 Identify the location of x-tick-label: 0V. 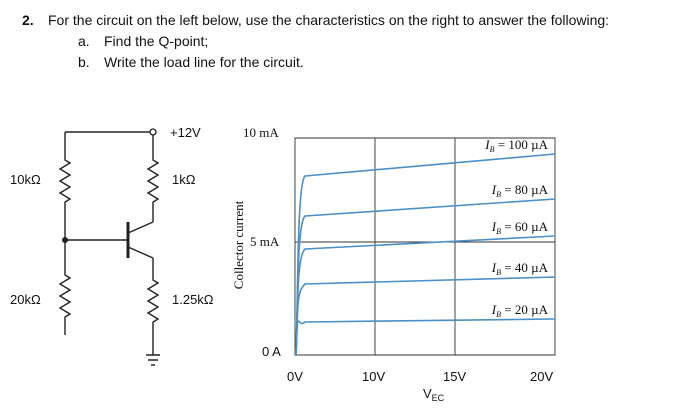
(295, 376).